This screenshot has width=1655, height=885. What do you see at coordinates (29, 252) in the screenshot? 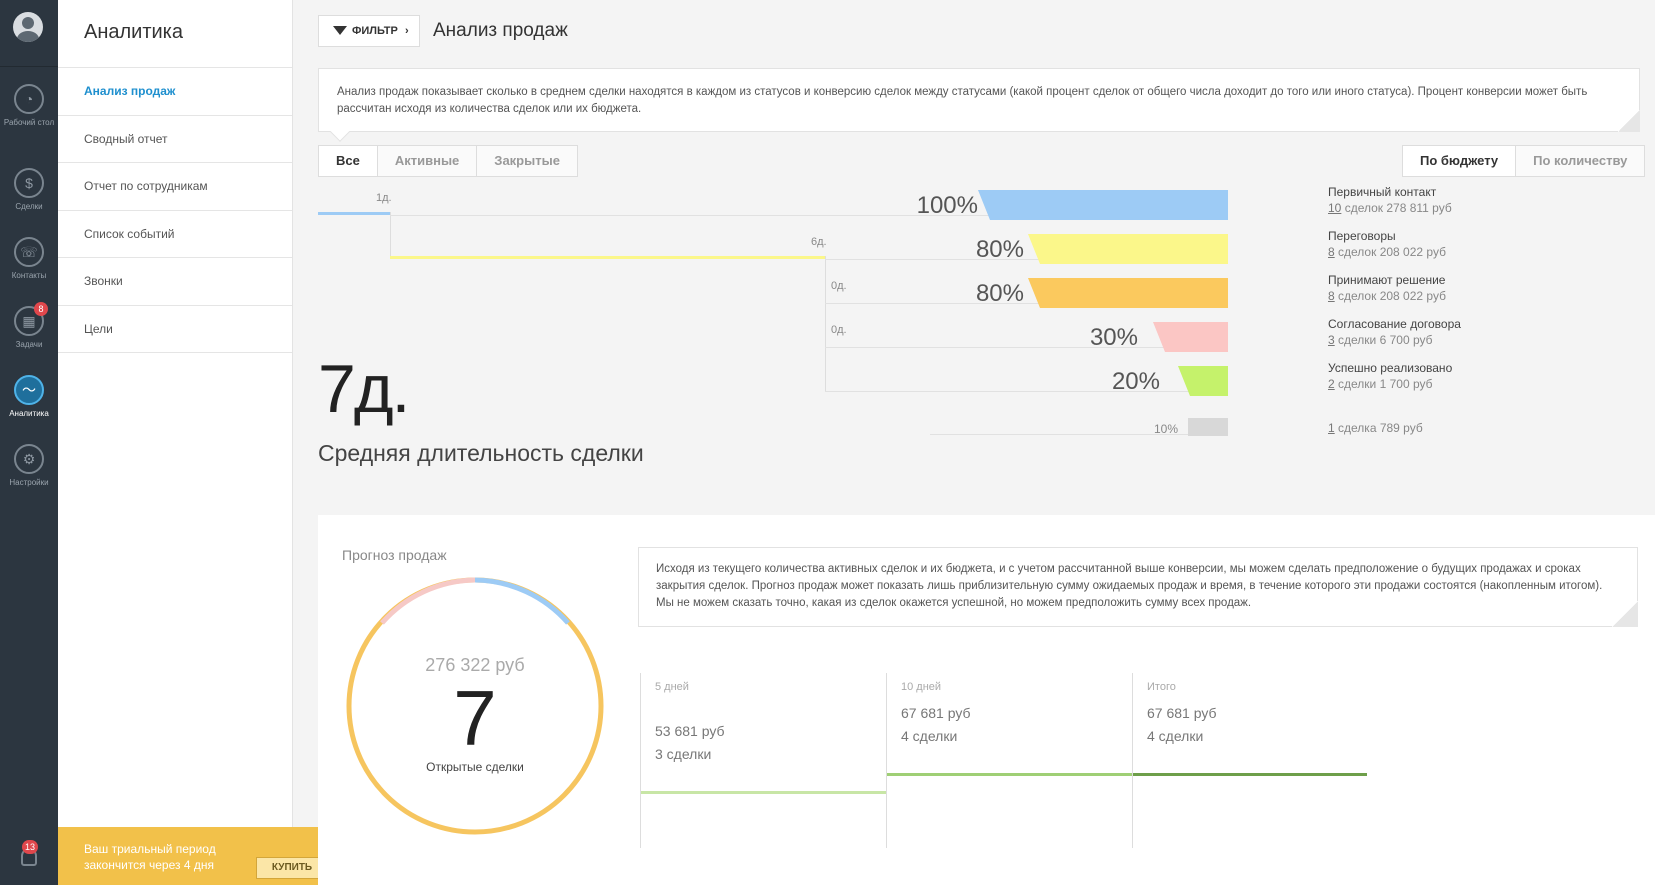
I see `contacts-icon: ☏` at bounding box center [29, 252].